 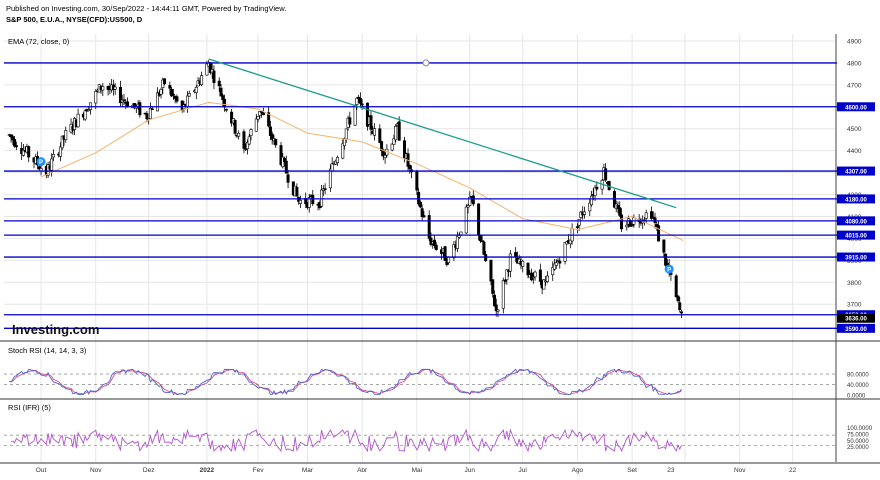 What do you see at coordinates (856, 320) in the screenshot?
I see `last-price-label: 3636.00` at bounding box center [856, 320].